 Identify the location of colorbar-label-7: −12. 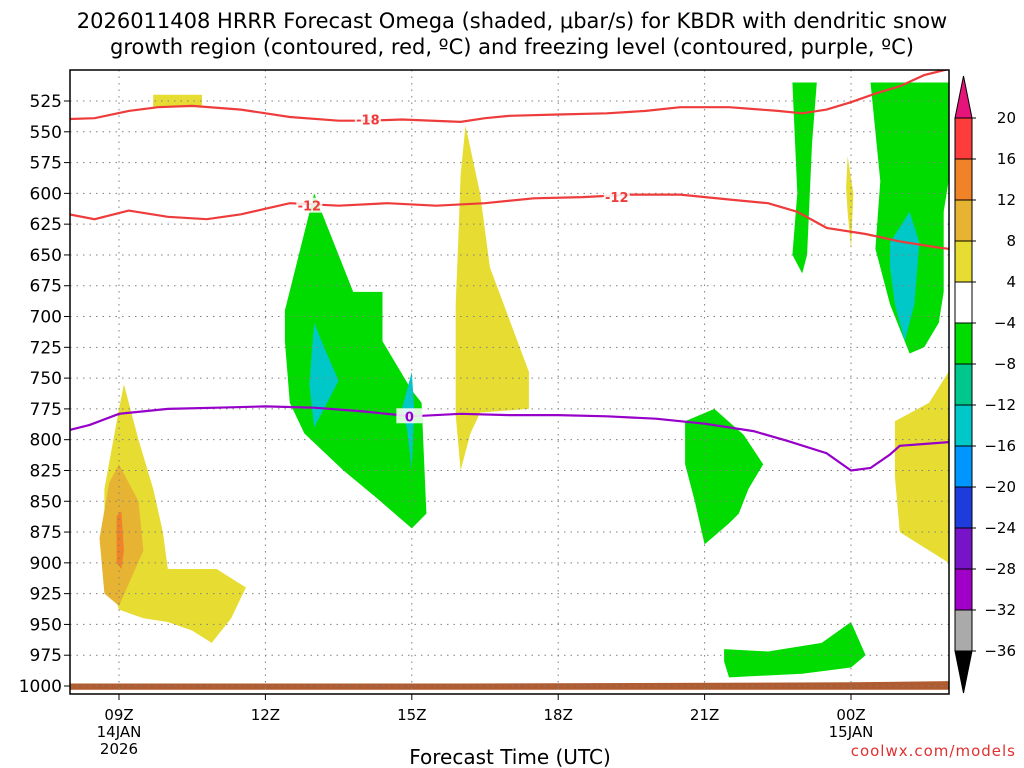
(1000, 405).